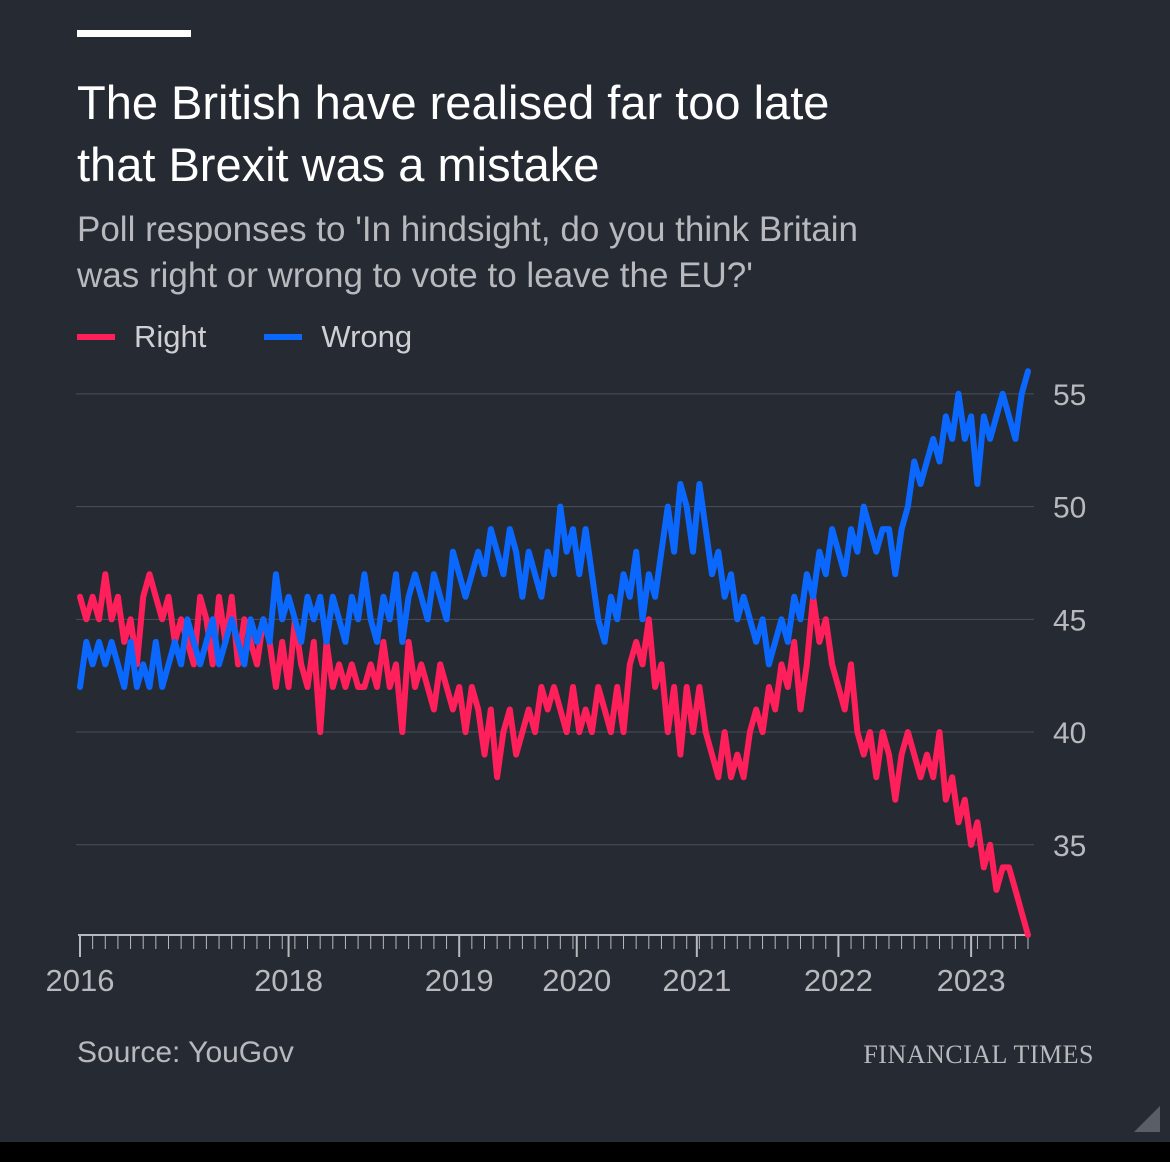 This screenshot has height=1162, width=1170. What do you see at coordinates (283, 337) in the screenshot?
I see `legend-swatch-wrong` at bounding box center [283, 337].